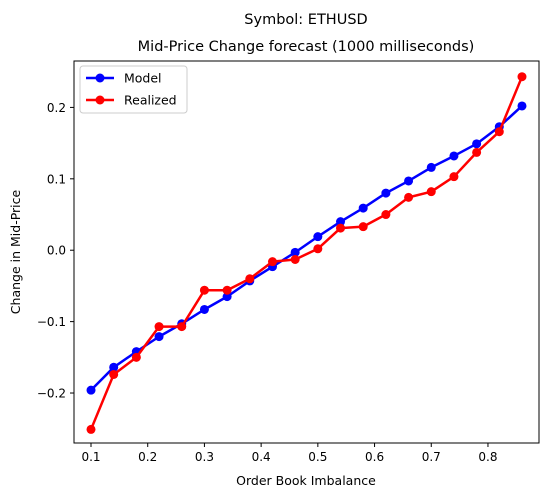 The image size is (547, 502). What do you see at coordinates (100, 100) in the screenshot?
I see `legend-realized-marker` at bounding box center [100, 100].